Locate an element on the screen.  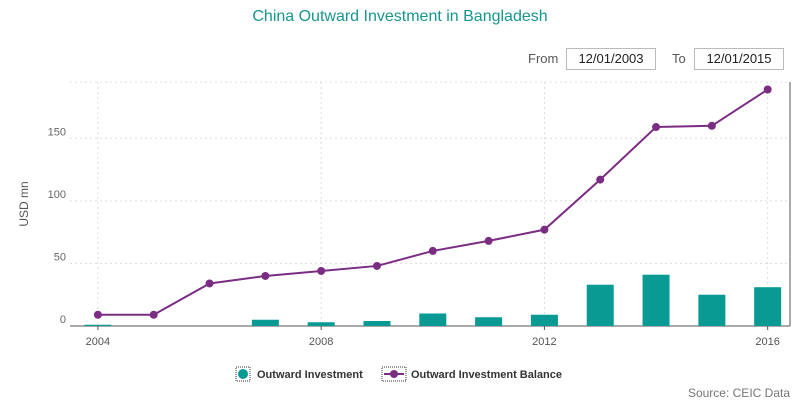
legend-swatch-bar is located at coordinates (243, 374).